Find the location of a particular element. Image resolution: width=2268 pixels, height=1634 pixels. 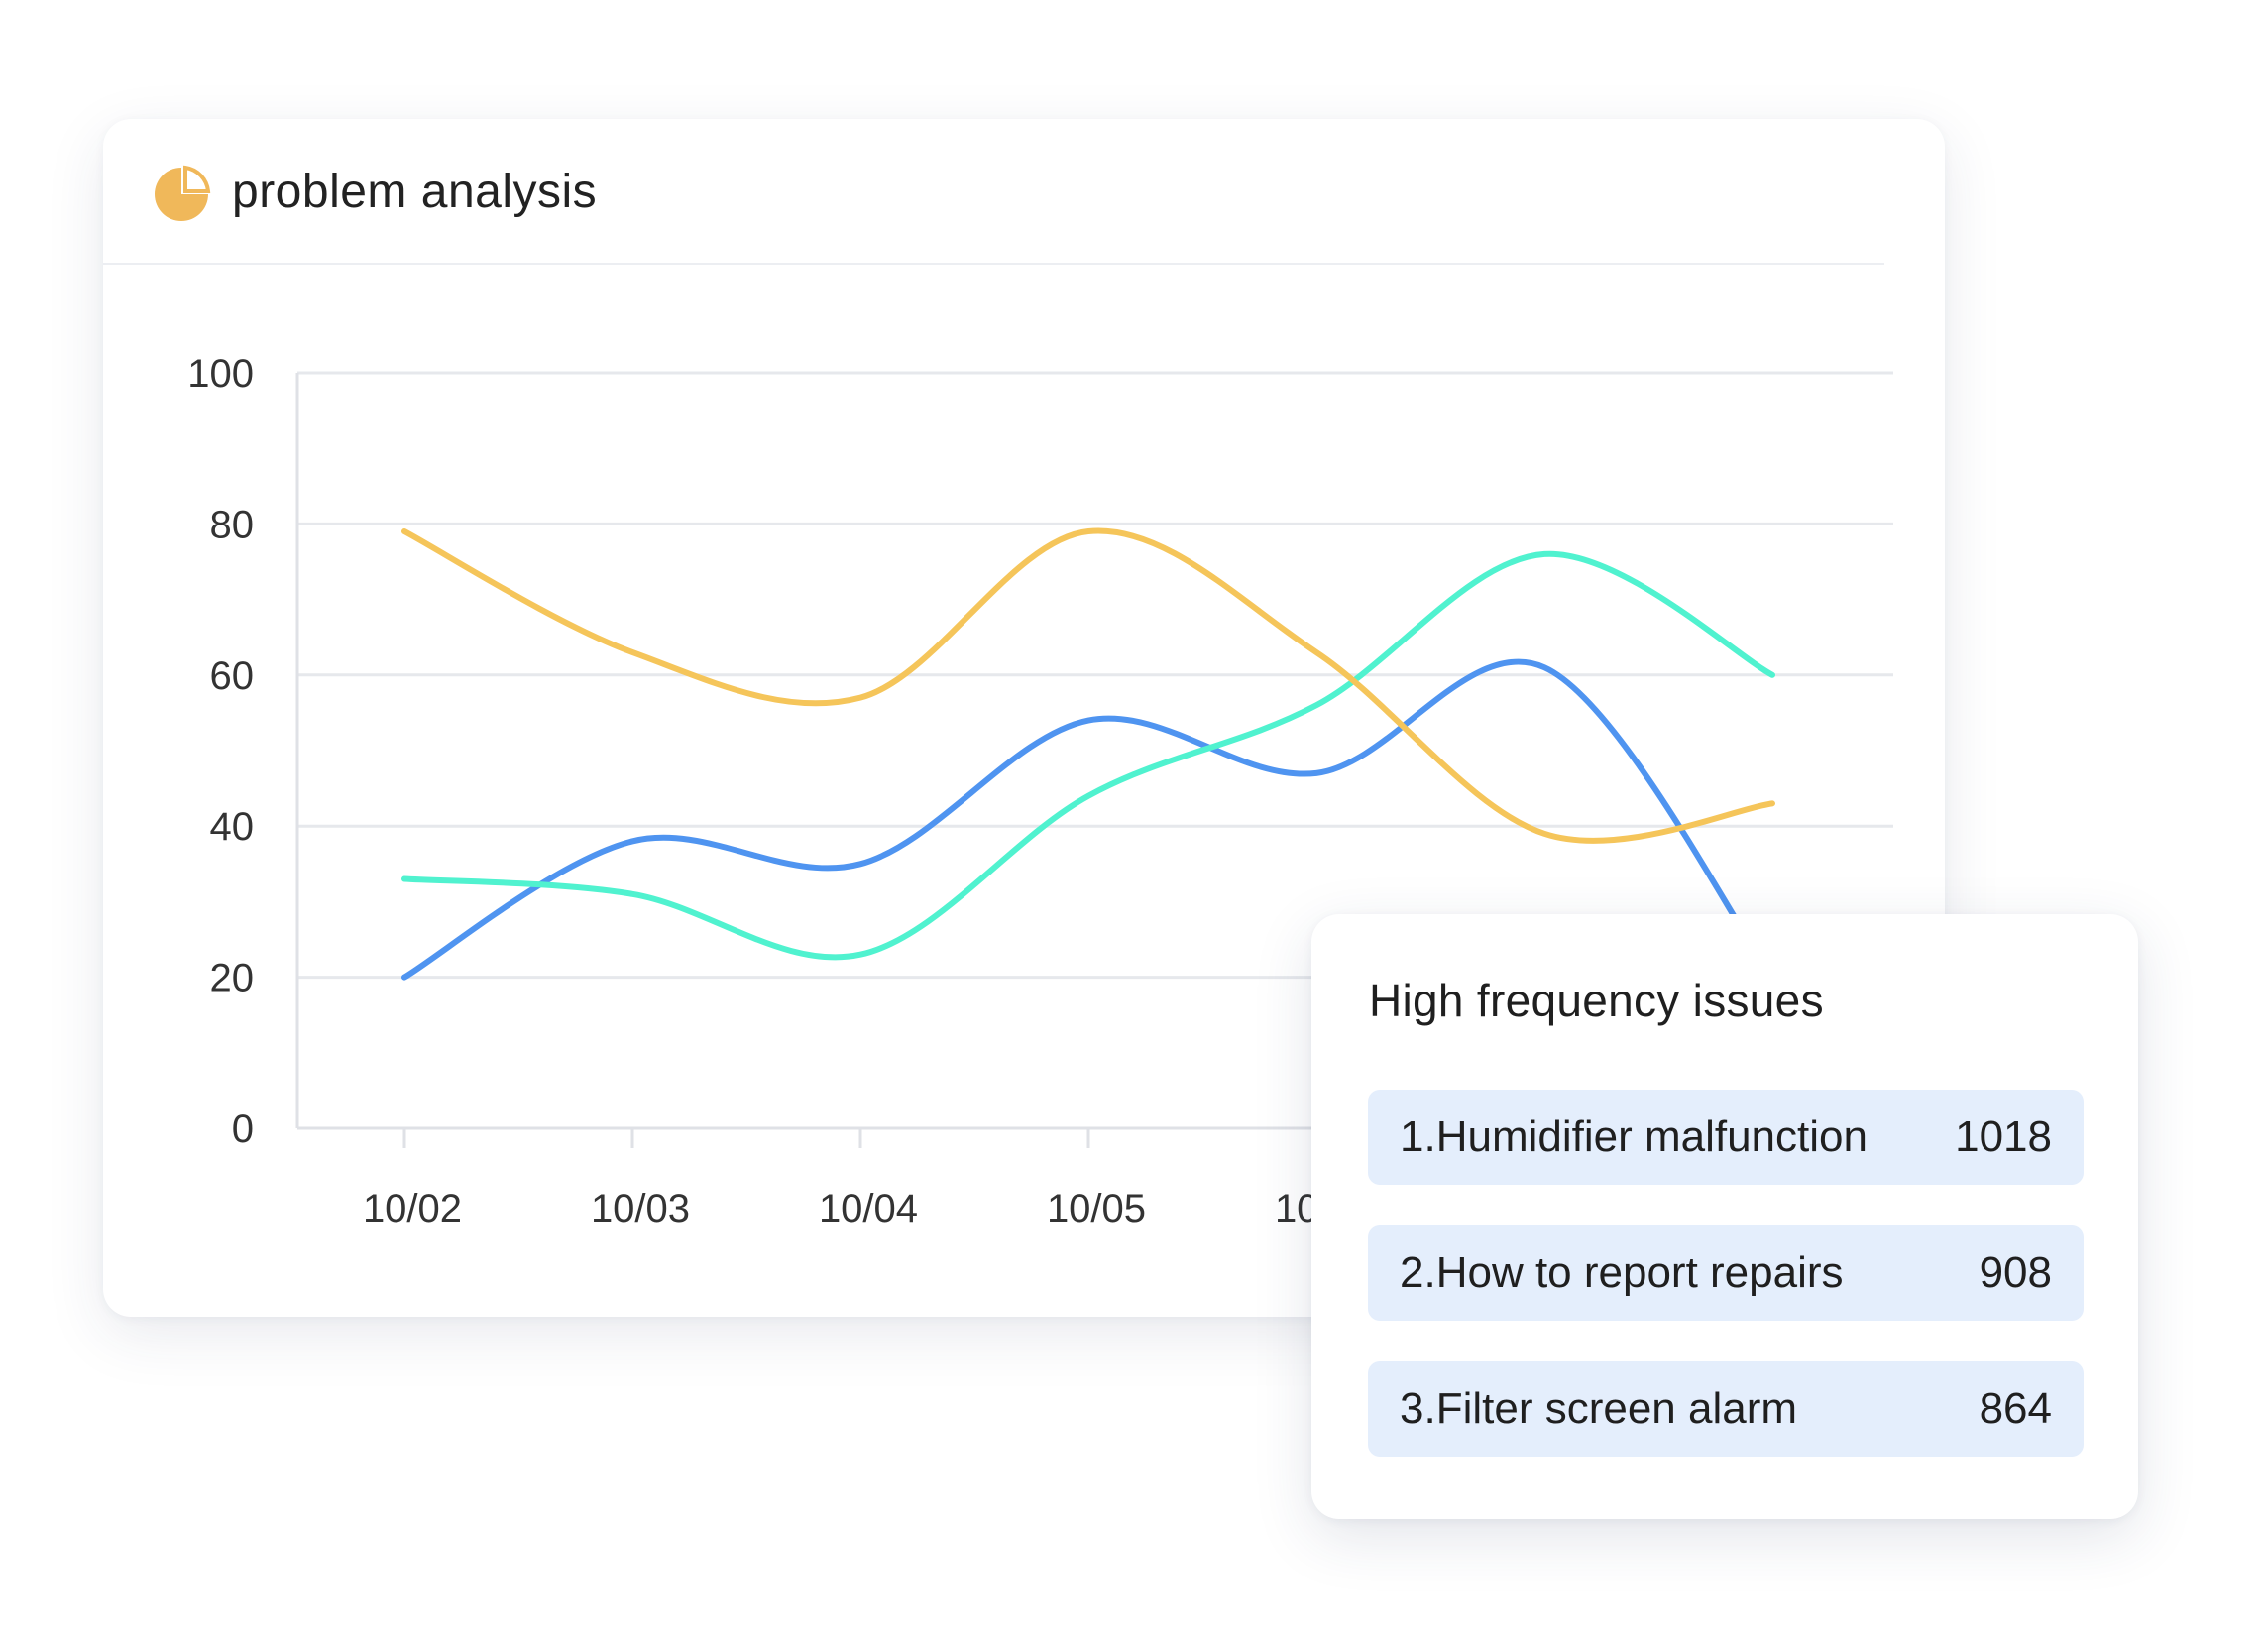

issue-label: 1.Humidifier malfunction is located at coordinates (1634, 1136).